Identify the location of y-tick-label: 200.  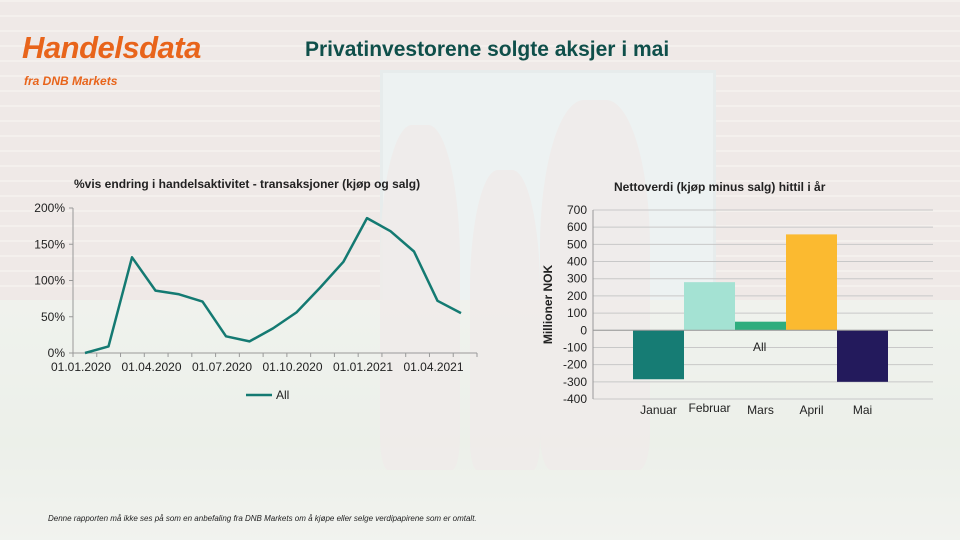
(577, 296).